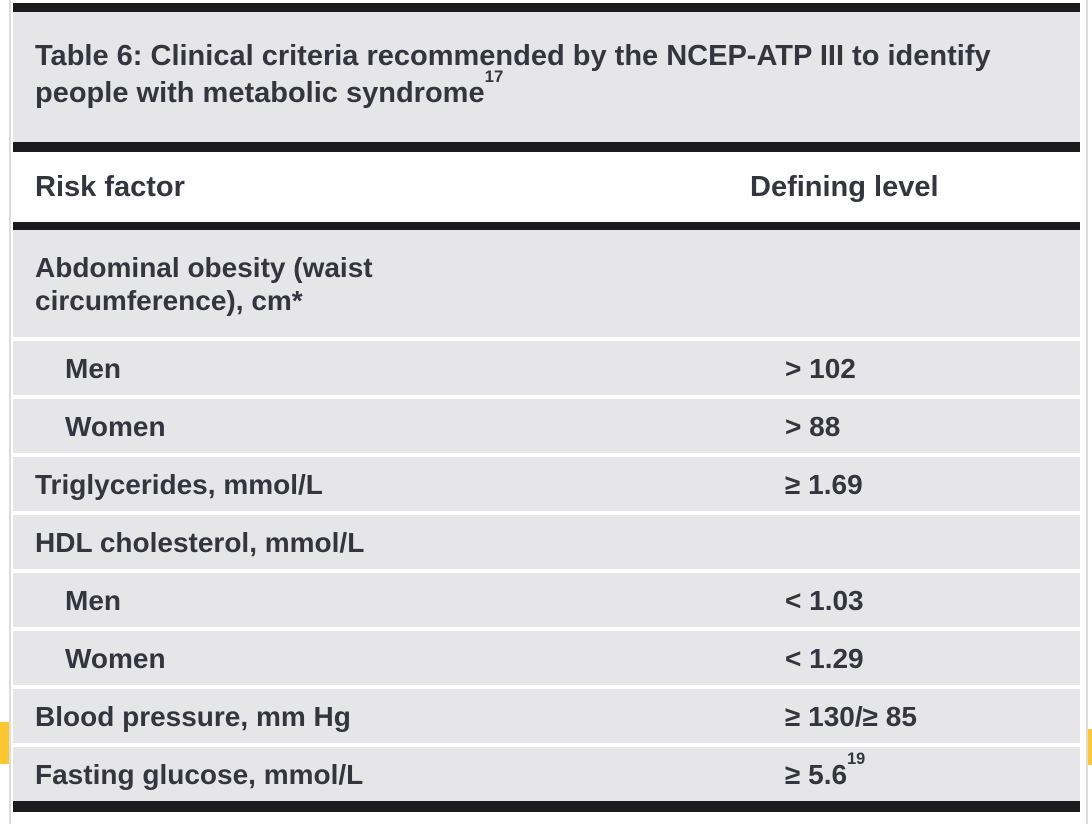 This screenshot has height=824, width=1092. Describe the element at coordinates (4, 743) in the screenshot. I see `yellow-accent-bar-left` at that location.